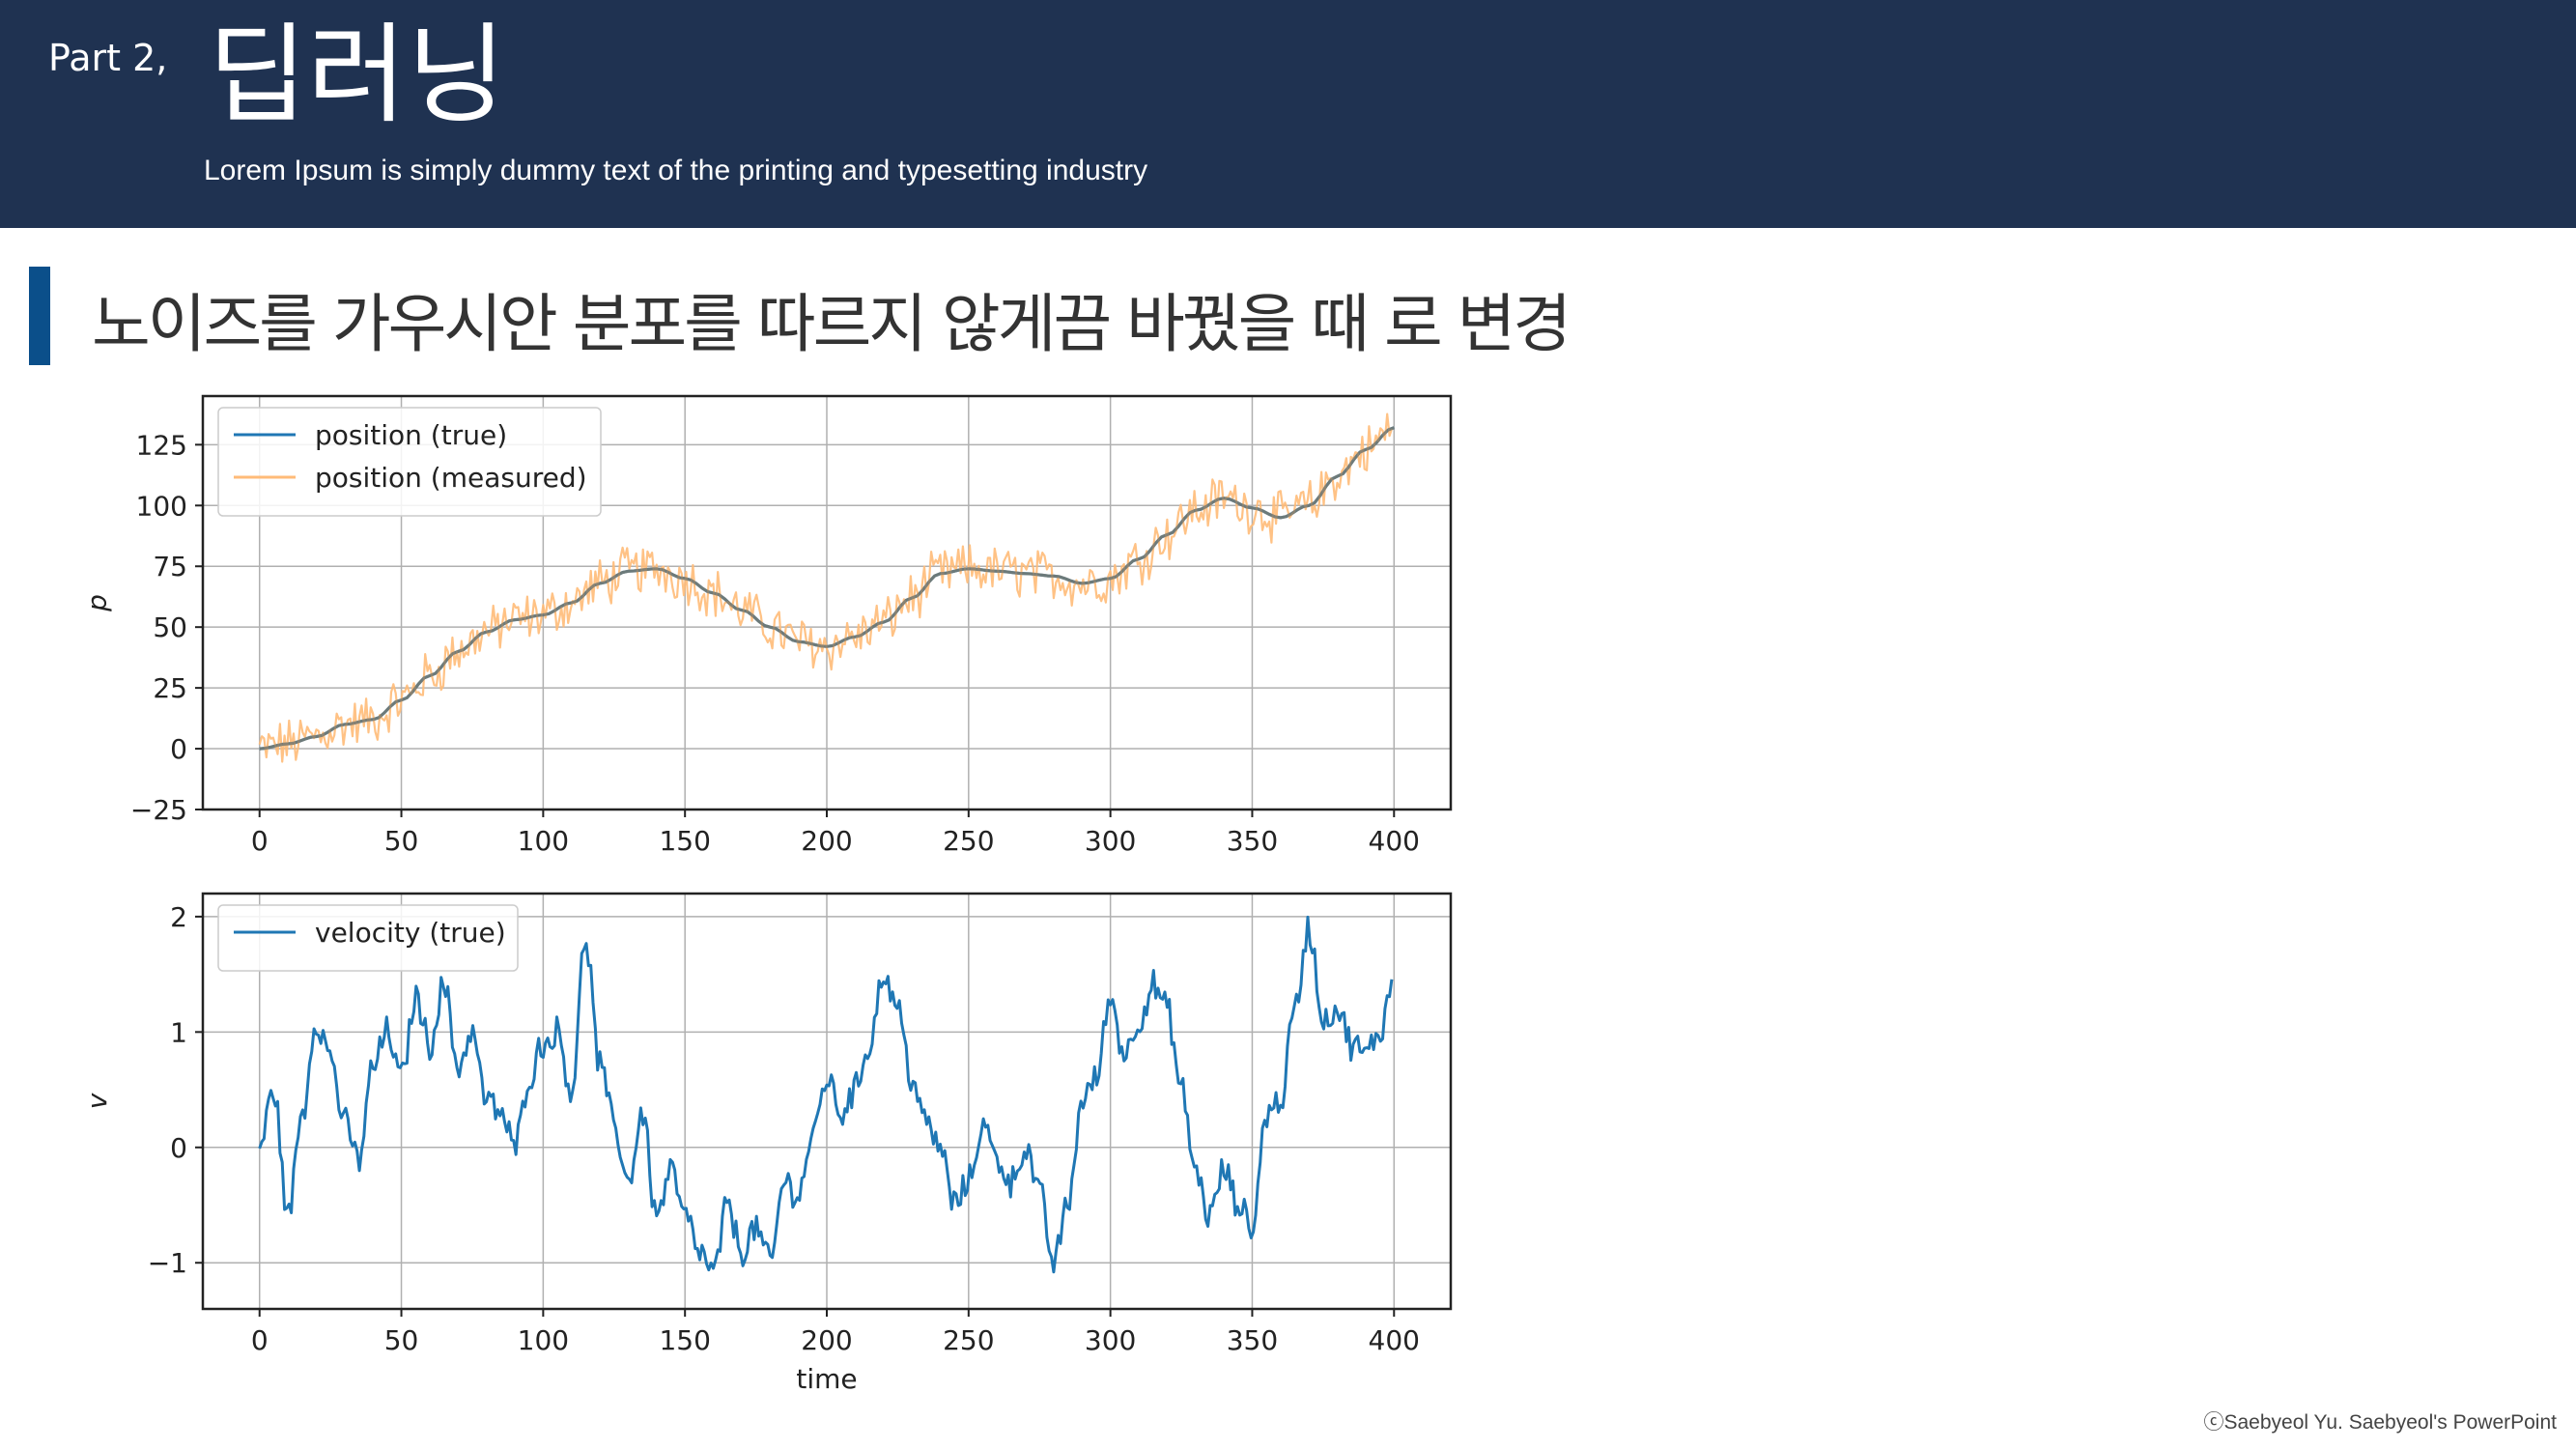 Image resolution: width=2576 pixels, height=1449 pixels. Describe the element at coordinates (411, 435) in the screenshot. I see `legend-label: position (true)` at that location.